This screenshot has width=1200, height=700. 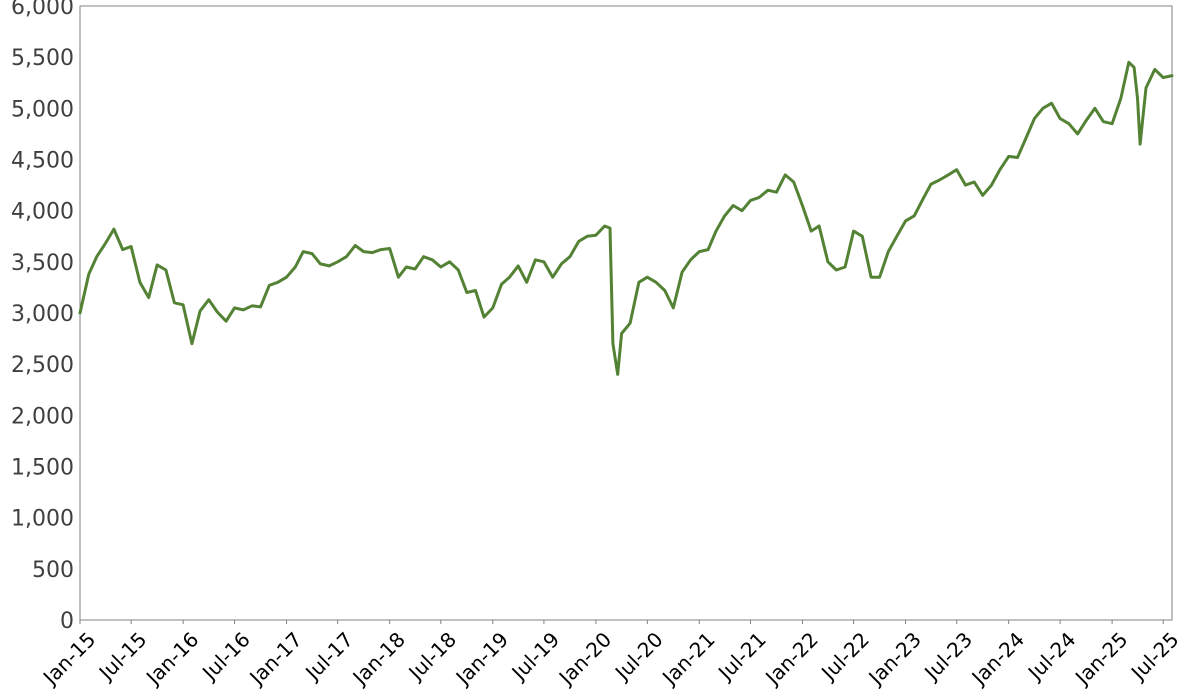 I want to click on x-tick-label: Jan-22, so click(x=790, y=658).